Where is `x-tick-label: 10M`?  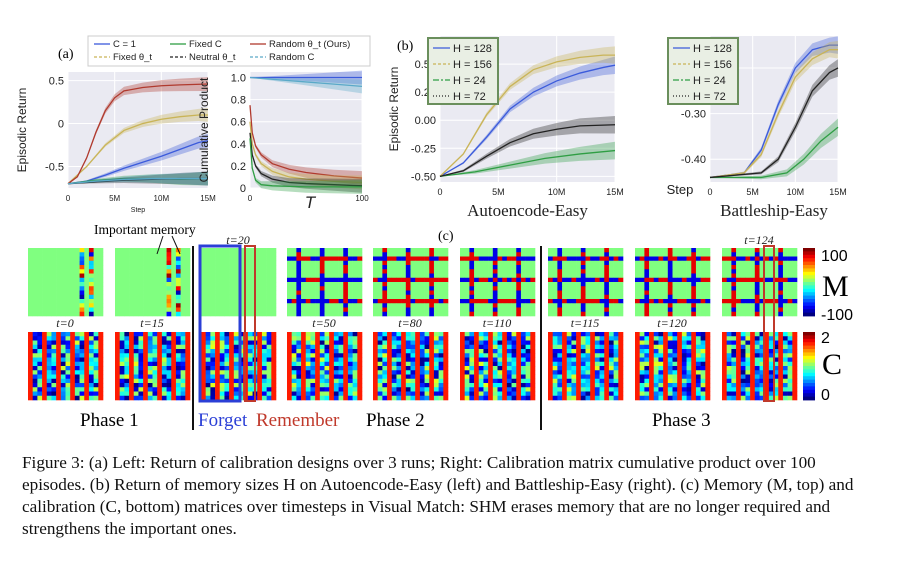
x-tick-label: 10M is located at coordinates (162, 198).